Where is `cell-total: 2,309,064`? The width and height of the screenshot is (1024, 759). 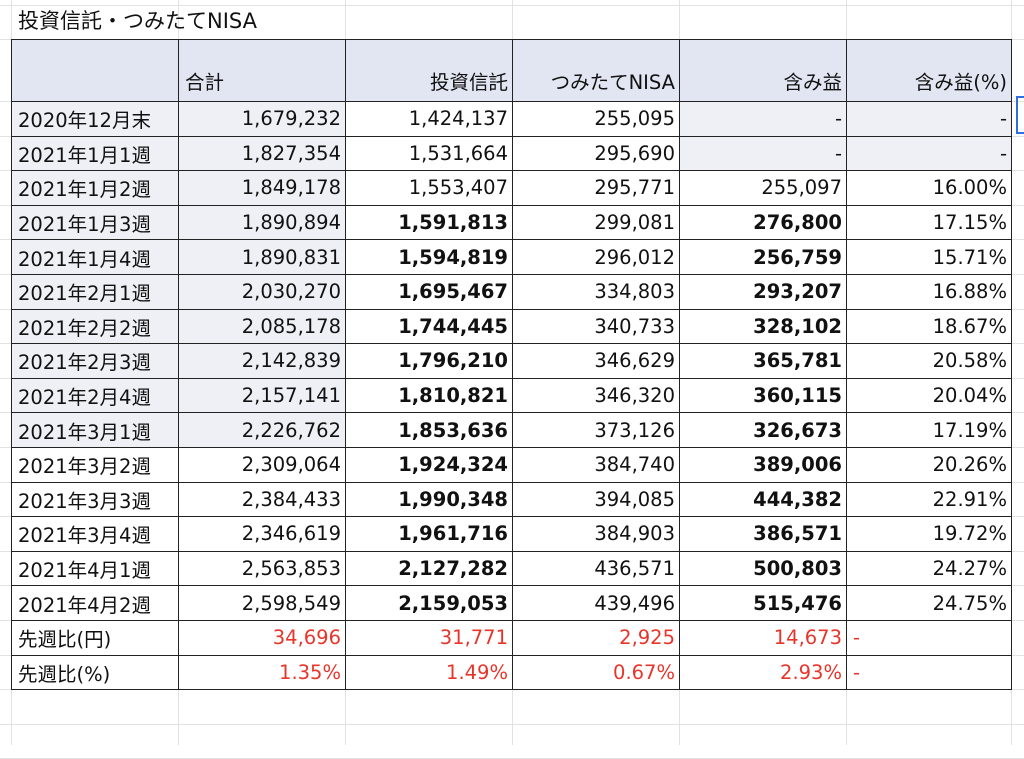 cell-total: 2,309,064 is located at coordinates (262, 464).